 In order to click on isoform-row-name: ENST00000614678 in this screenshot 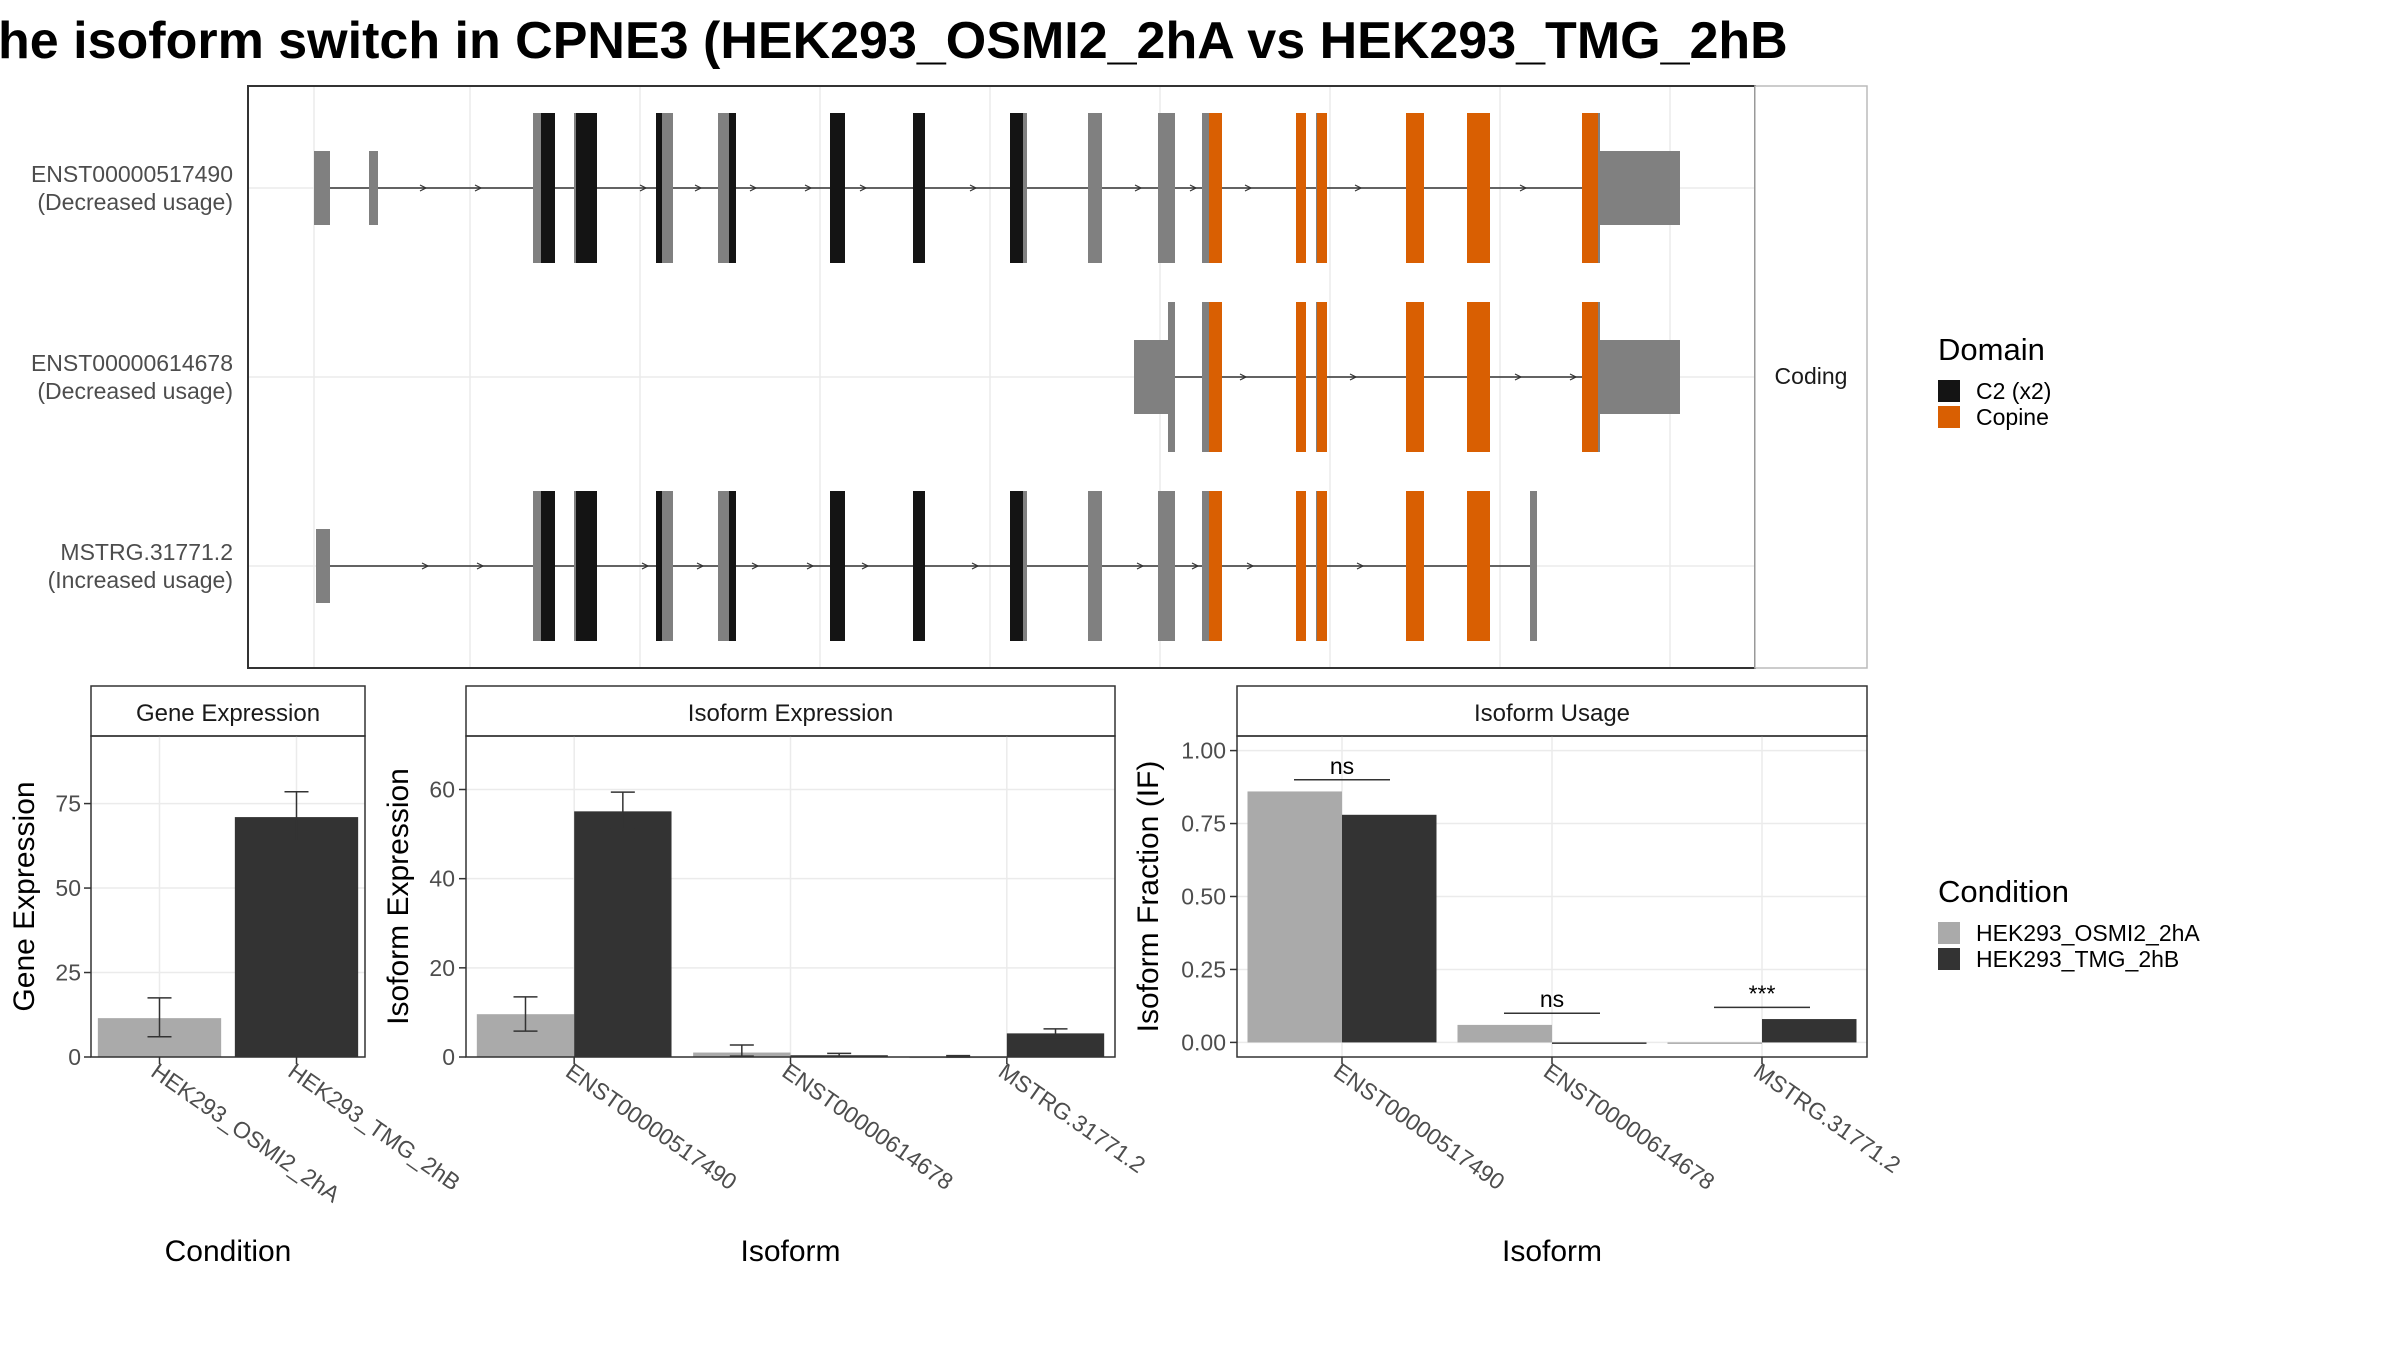, I will do `click(132, 363)`.